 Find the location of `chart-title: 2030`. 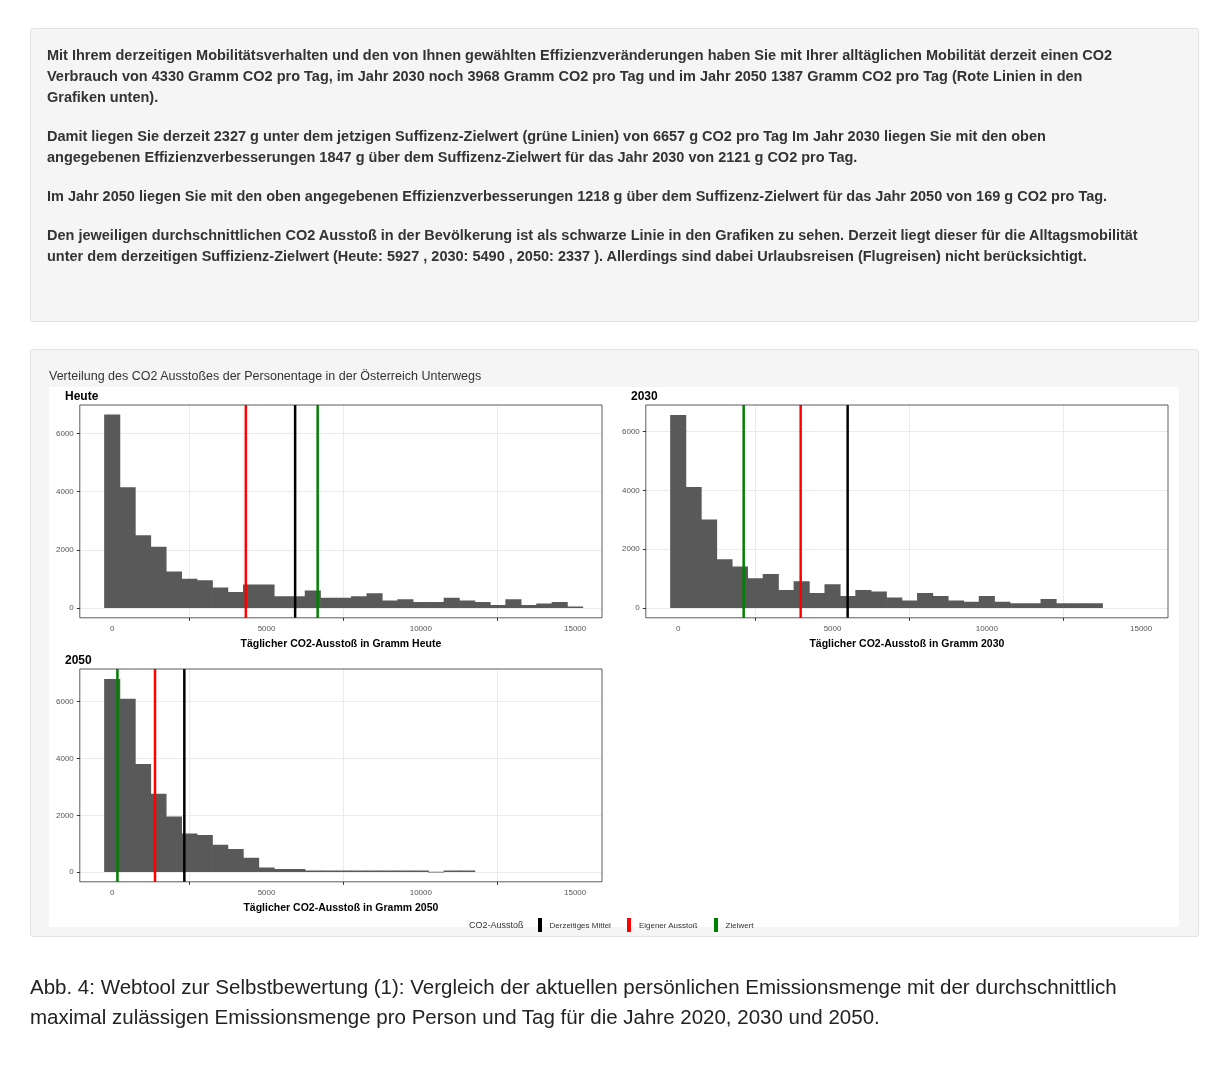

chart-title: 2030 is located at coordinates (645, 396).